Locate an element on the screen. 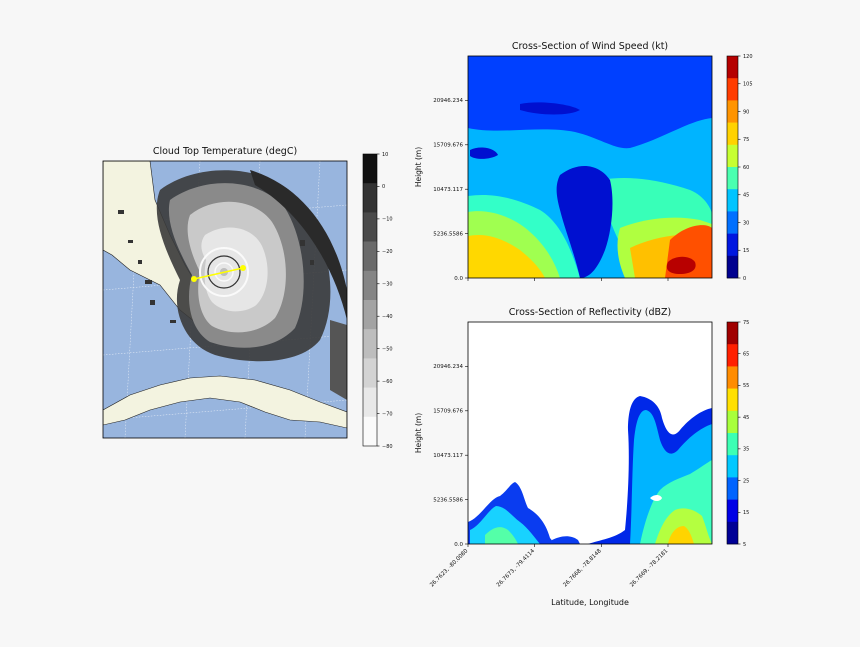  reflectivity-colorbar-tick-label: 55 is located at coordinates (746, 386).